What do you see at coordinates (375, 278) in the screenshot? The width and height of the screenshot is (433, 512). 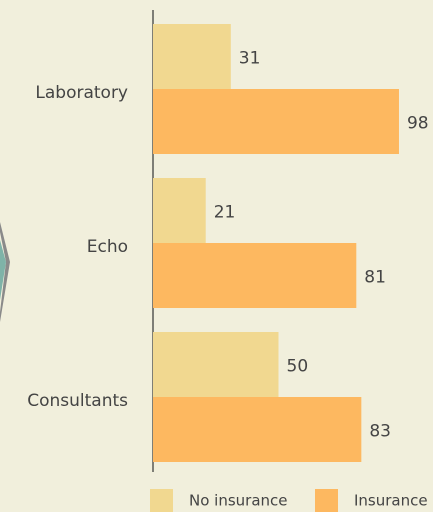 I see `data-label: 81` at bounding box center [375, 278].